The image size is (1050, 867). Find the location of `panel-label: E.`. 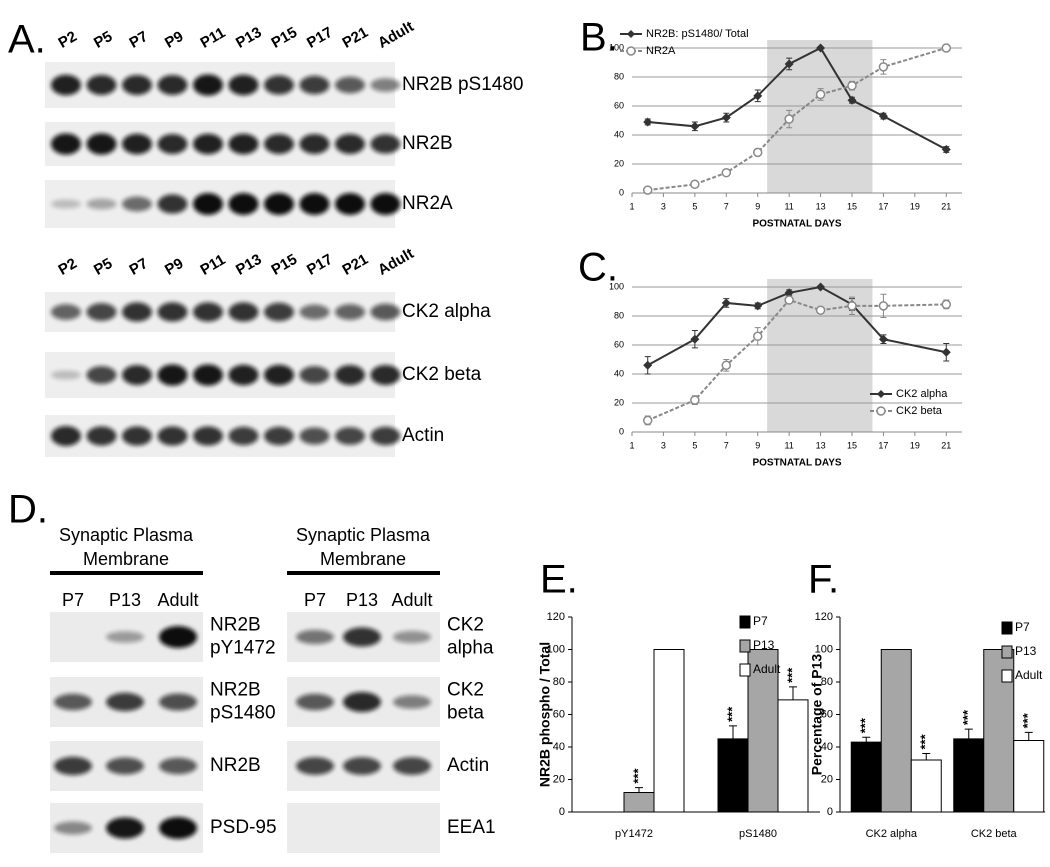

panel-label: E. is located at coordinates (559, 580).